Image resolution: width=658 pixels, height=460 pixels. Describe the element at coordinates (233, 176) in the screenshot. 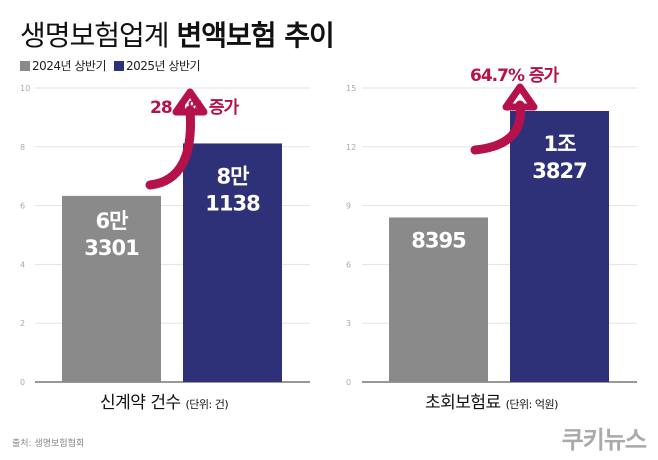

I see `data-label: 8만` at that location.